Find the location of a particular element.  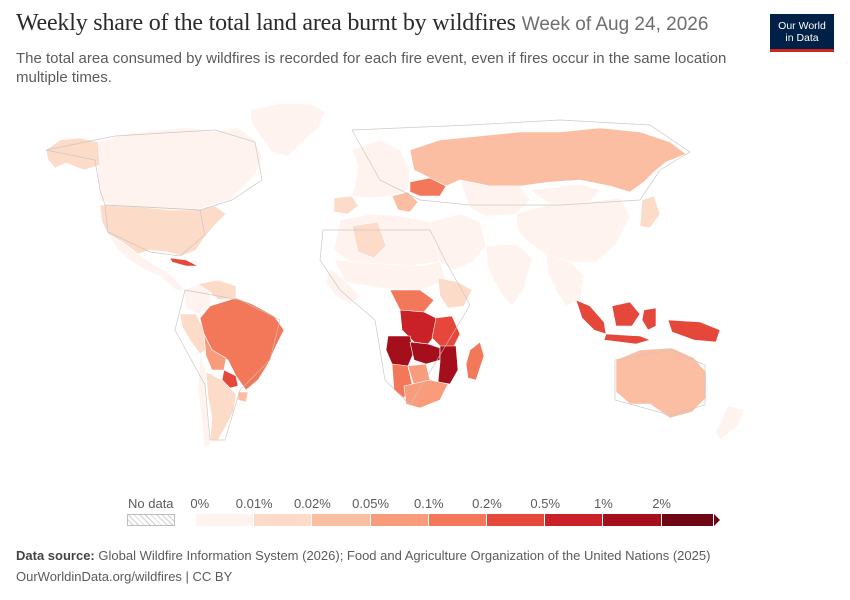

region-russia is located at coordinates (548, 160).